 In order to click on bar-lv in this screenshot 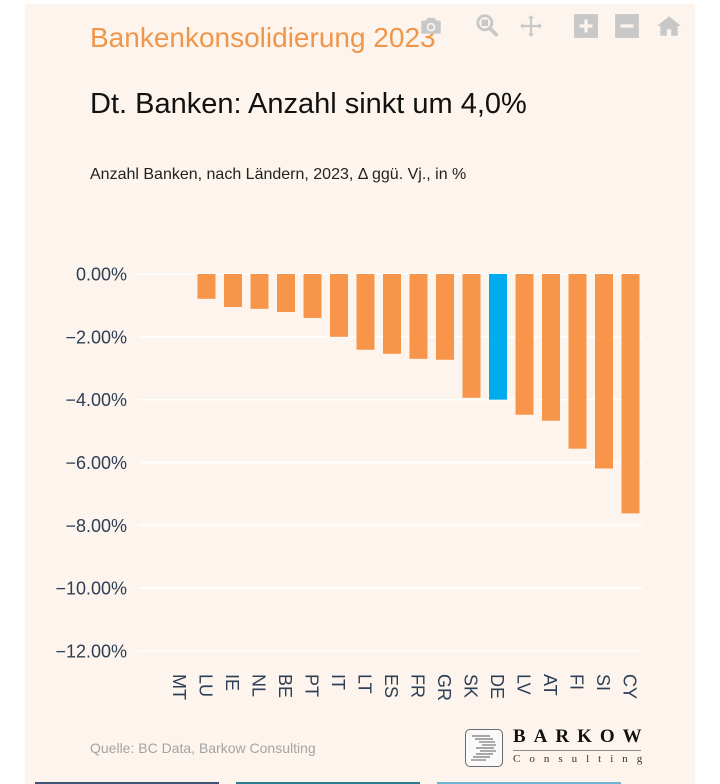, I will do `click(524, 344)`.